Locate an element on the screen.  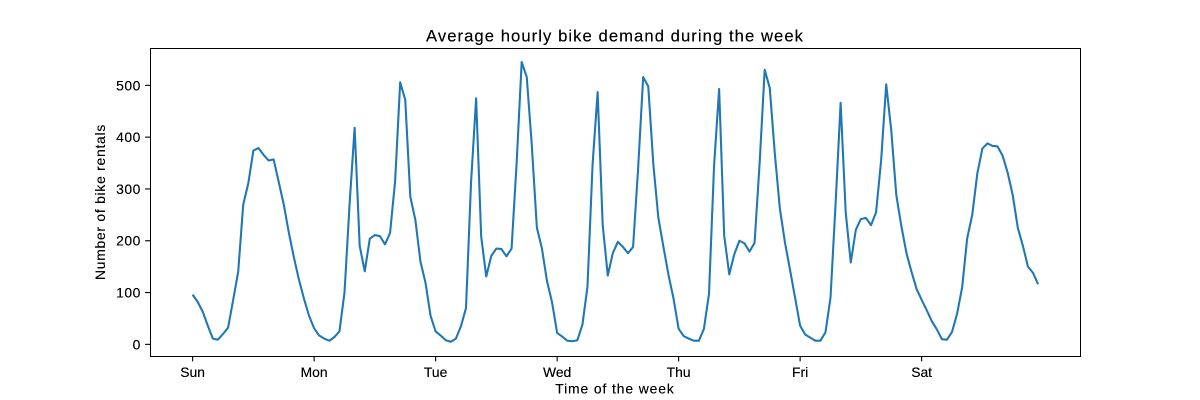
svg-text: 100 is located at coordinates (128, 292).